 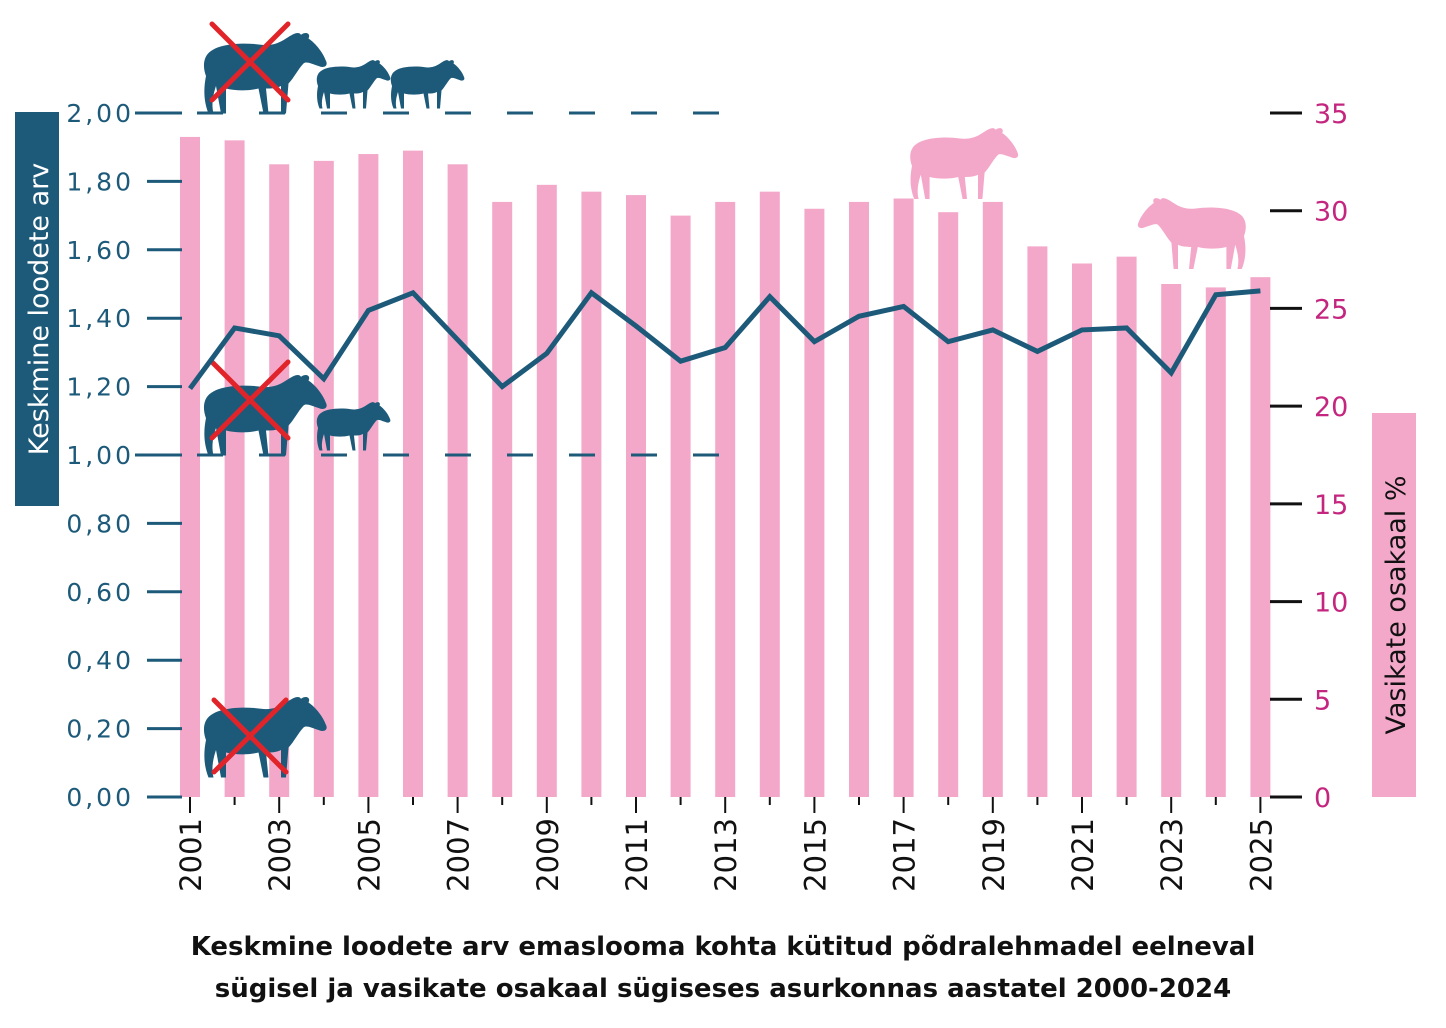 I want to click on moose-cow-without-calf-icon, so click(x=265, y=737).